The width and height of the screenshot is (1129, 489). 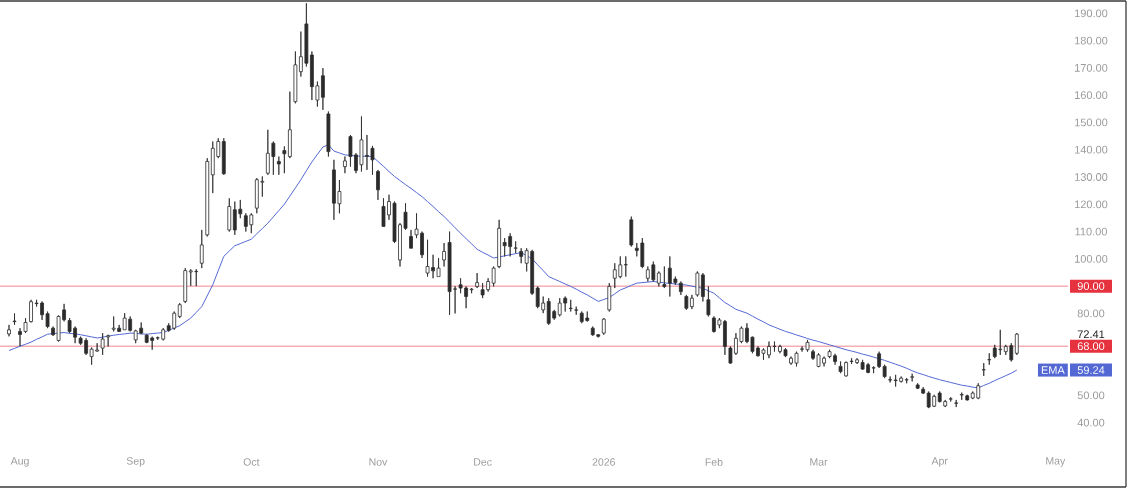 What do you see at coordinates (251, 462) in the screenshot?
I see `x-tick-label: Oct` at bounding box center [251, 462].